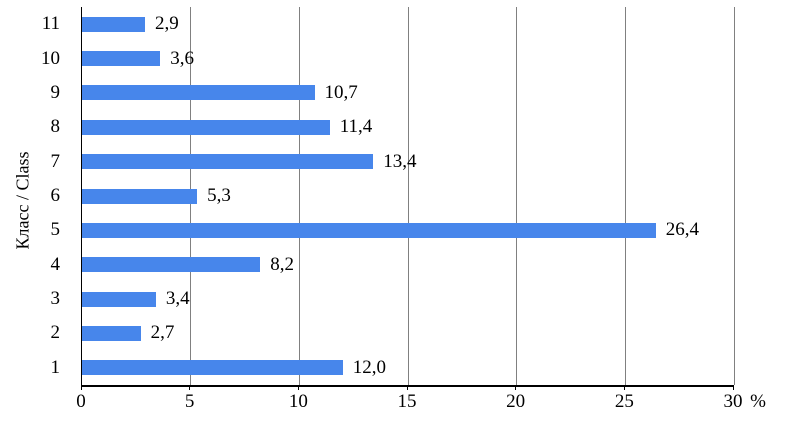  What do you see at coordinates (55, 127) in the screenshot?
I see `category-label: 8` at bounding box center [55, 127].